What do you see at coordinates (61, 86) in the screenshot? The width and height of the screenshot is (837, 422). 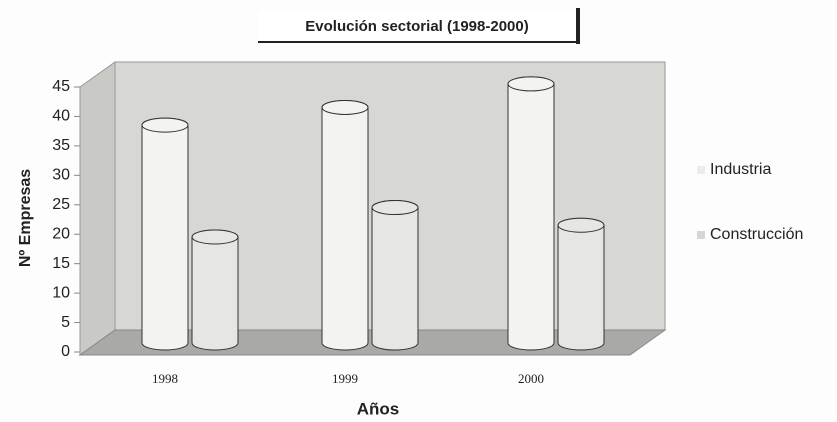 I see `y-tick-label: 45` at bounding box center [61, 86].